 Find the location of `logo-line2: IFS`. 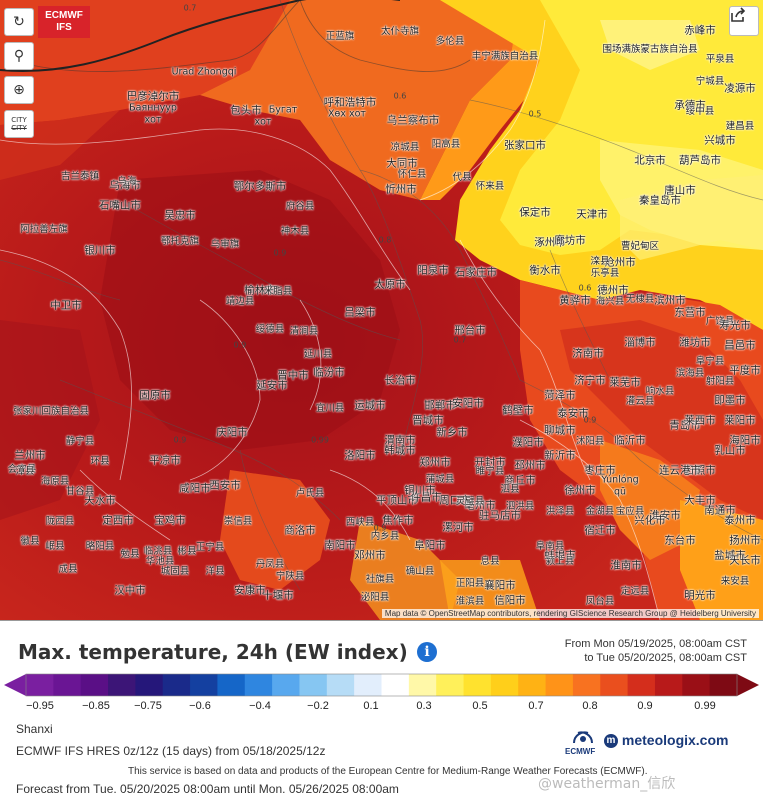

logo-line2: IFS is located at coordinates (64, 27).